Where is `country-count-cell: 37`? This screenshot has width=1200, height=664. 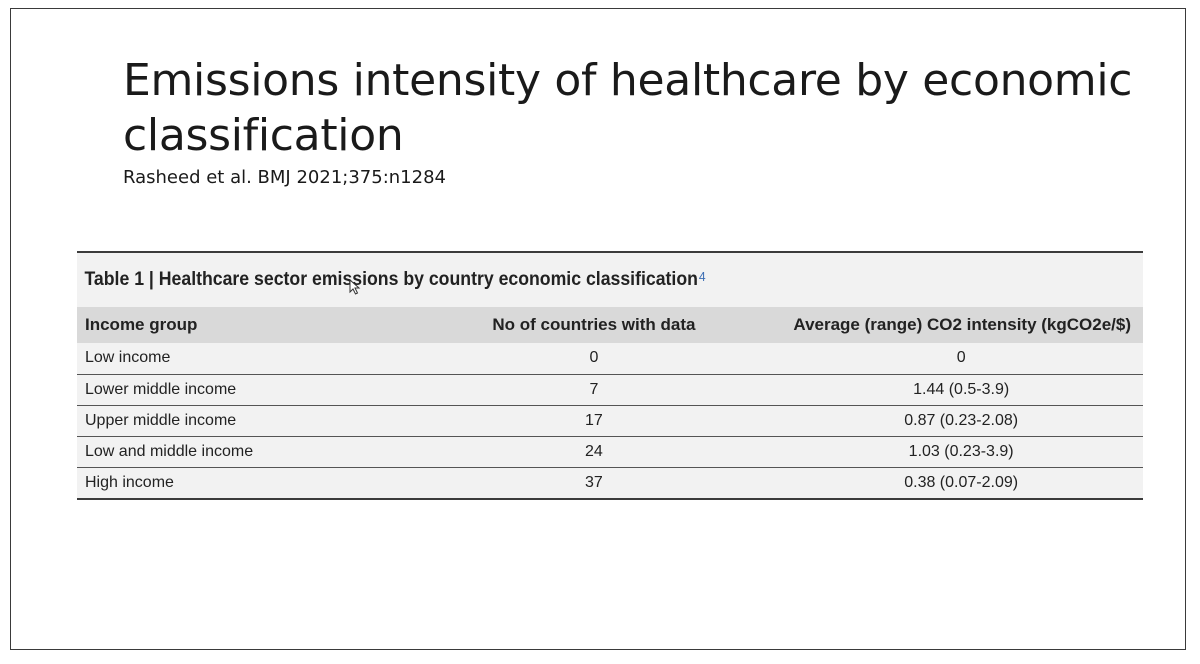
country-count-cell: 37 is located at coordinates (594, 482).